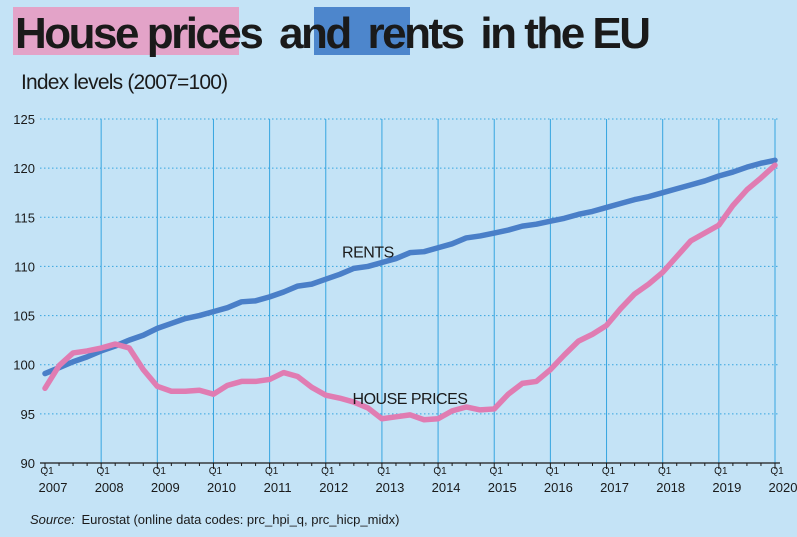 The width and height of the screenshot is (797, 537). Describe the element at coordinates (609, 471) in the screenshot. I see `x-tick-quarter-2017: Q1` at that location.